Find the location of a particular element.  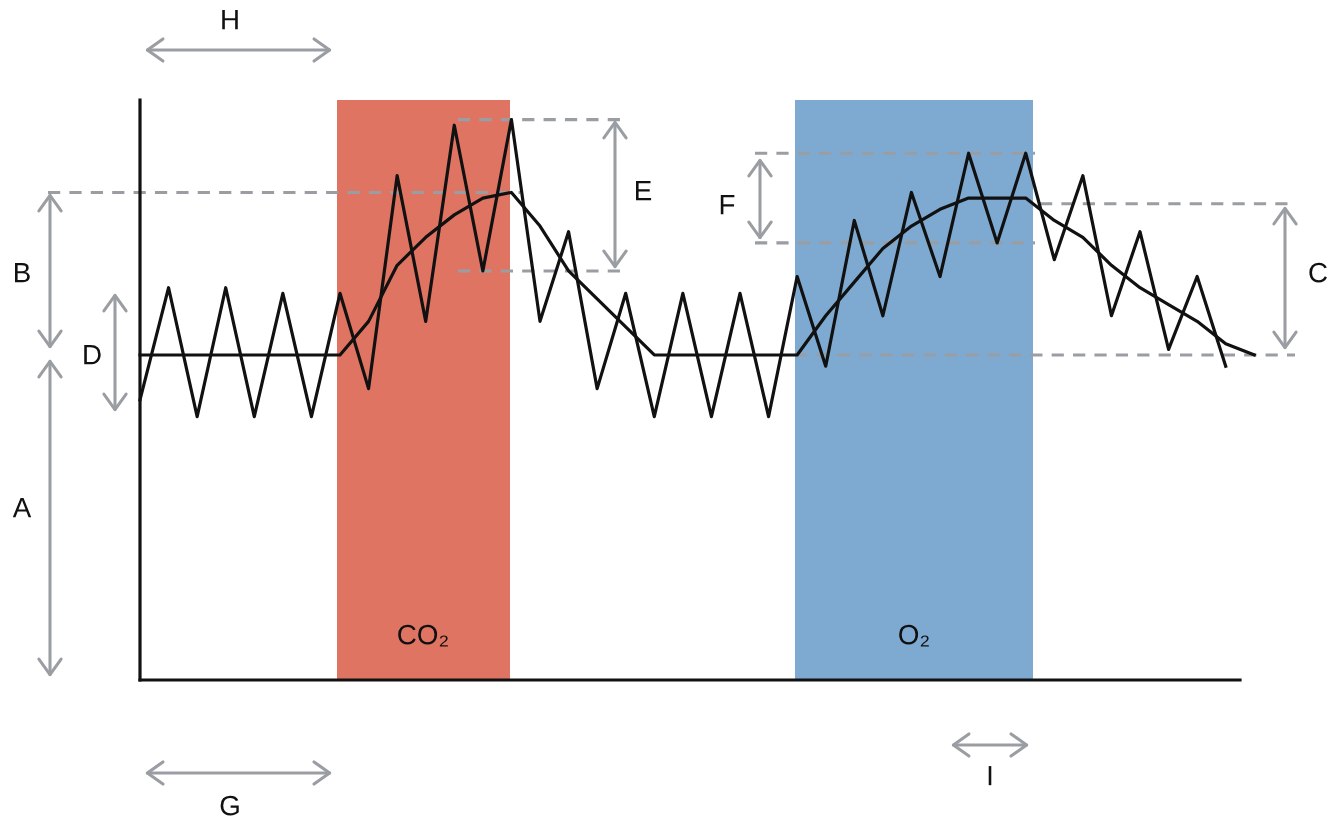

text: B is located at coordinates (22, 273).